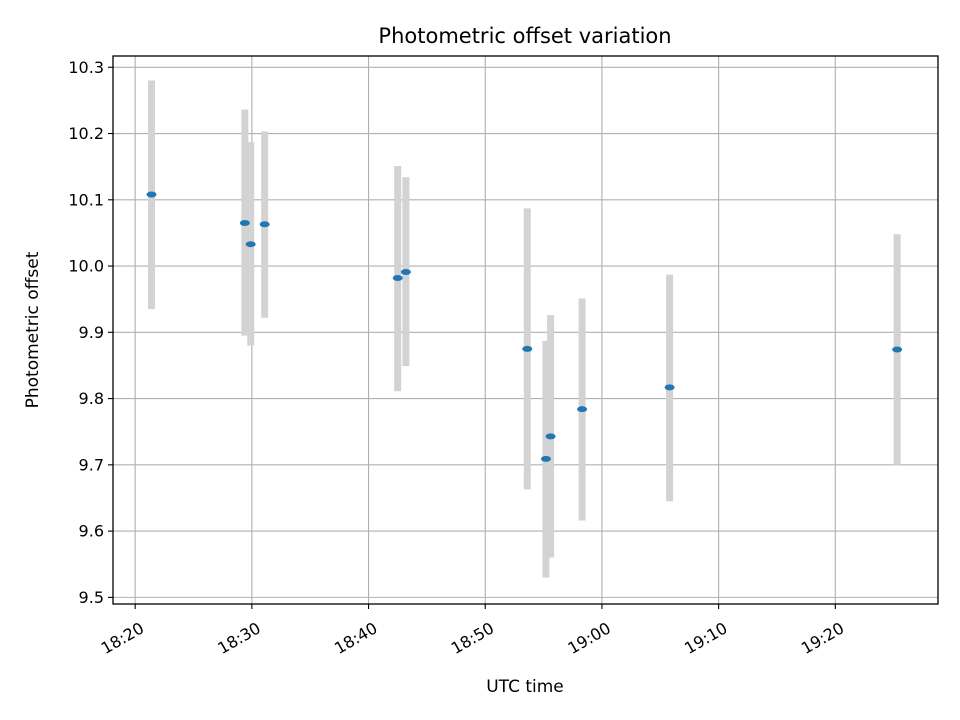  Describe the element at coordinates (86, 266) in the screenshot. I see `y-tick-label: 10.0` at that location.